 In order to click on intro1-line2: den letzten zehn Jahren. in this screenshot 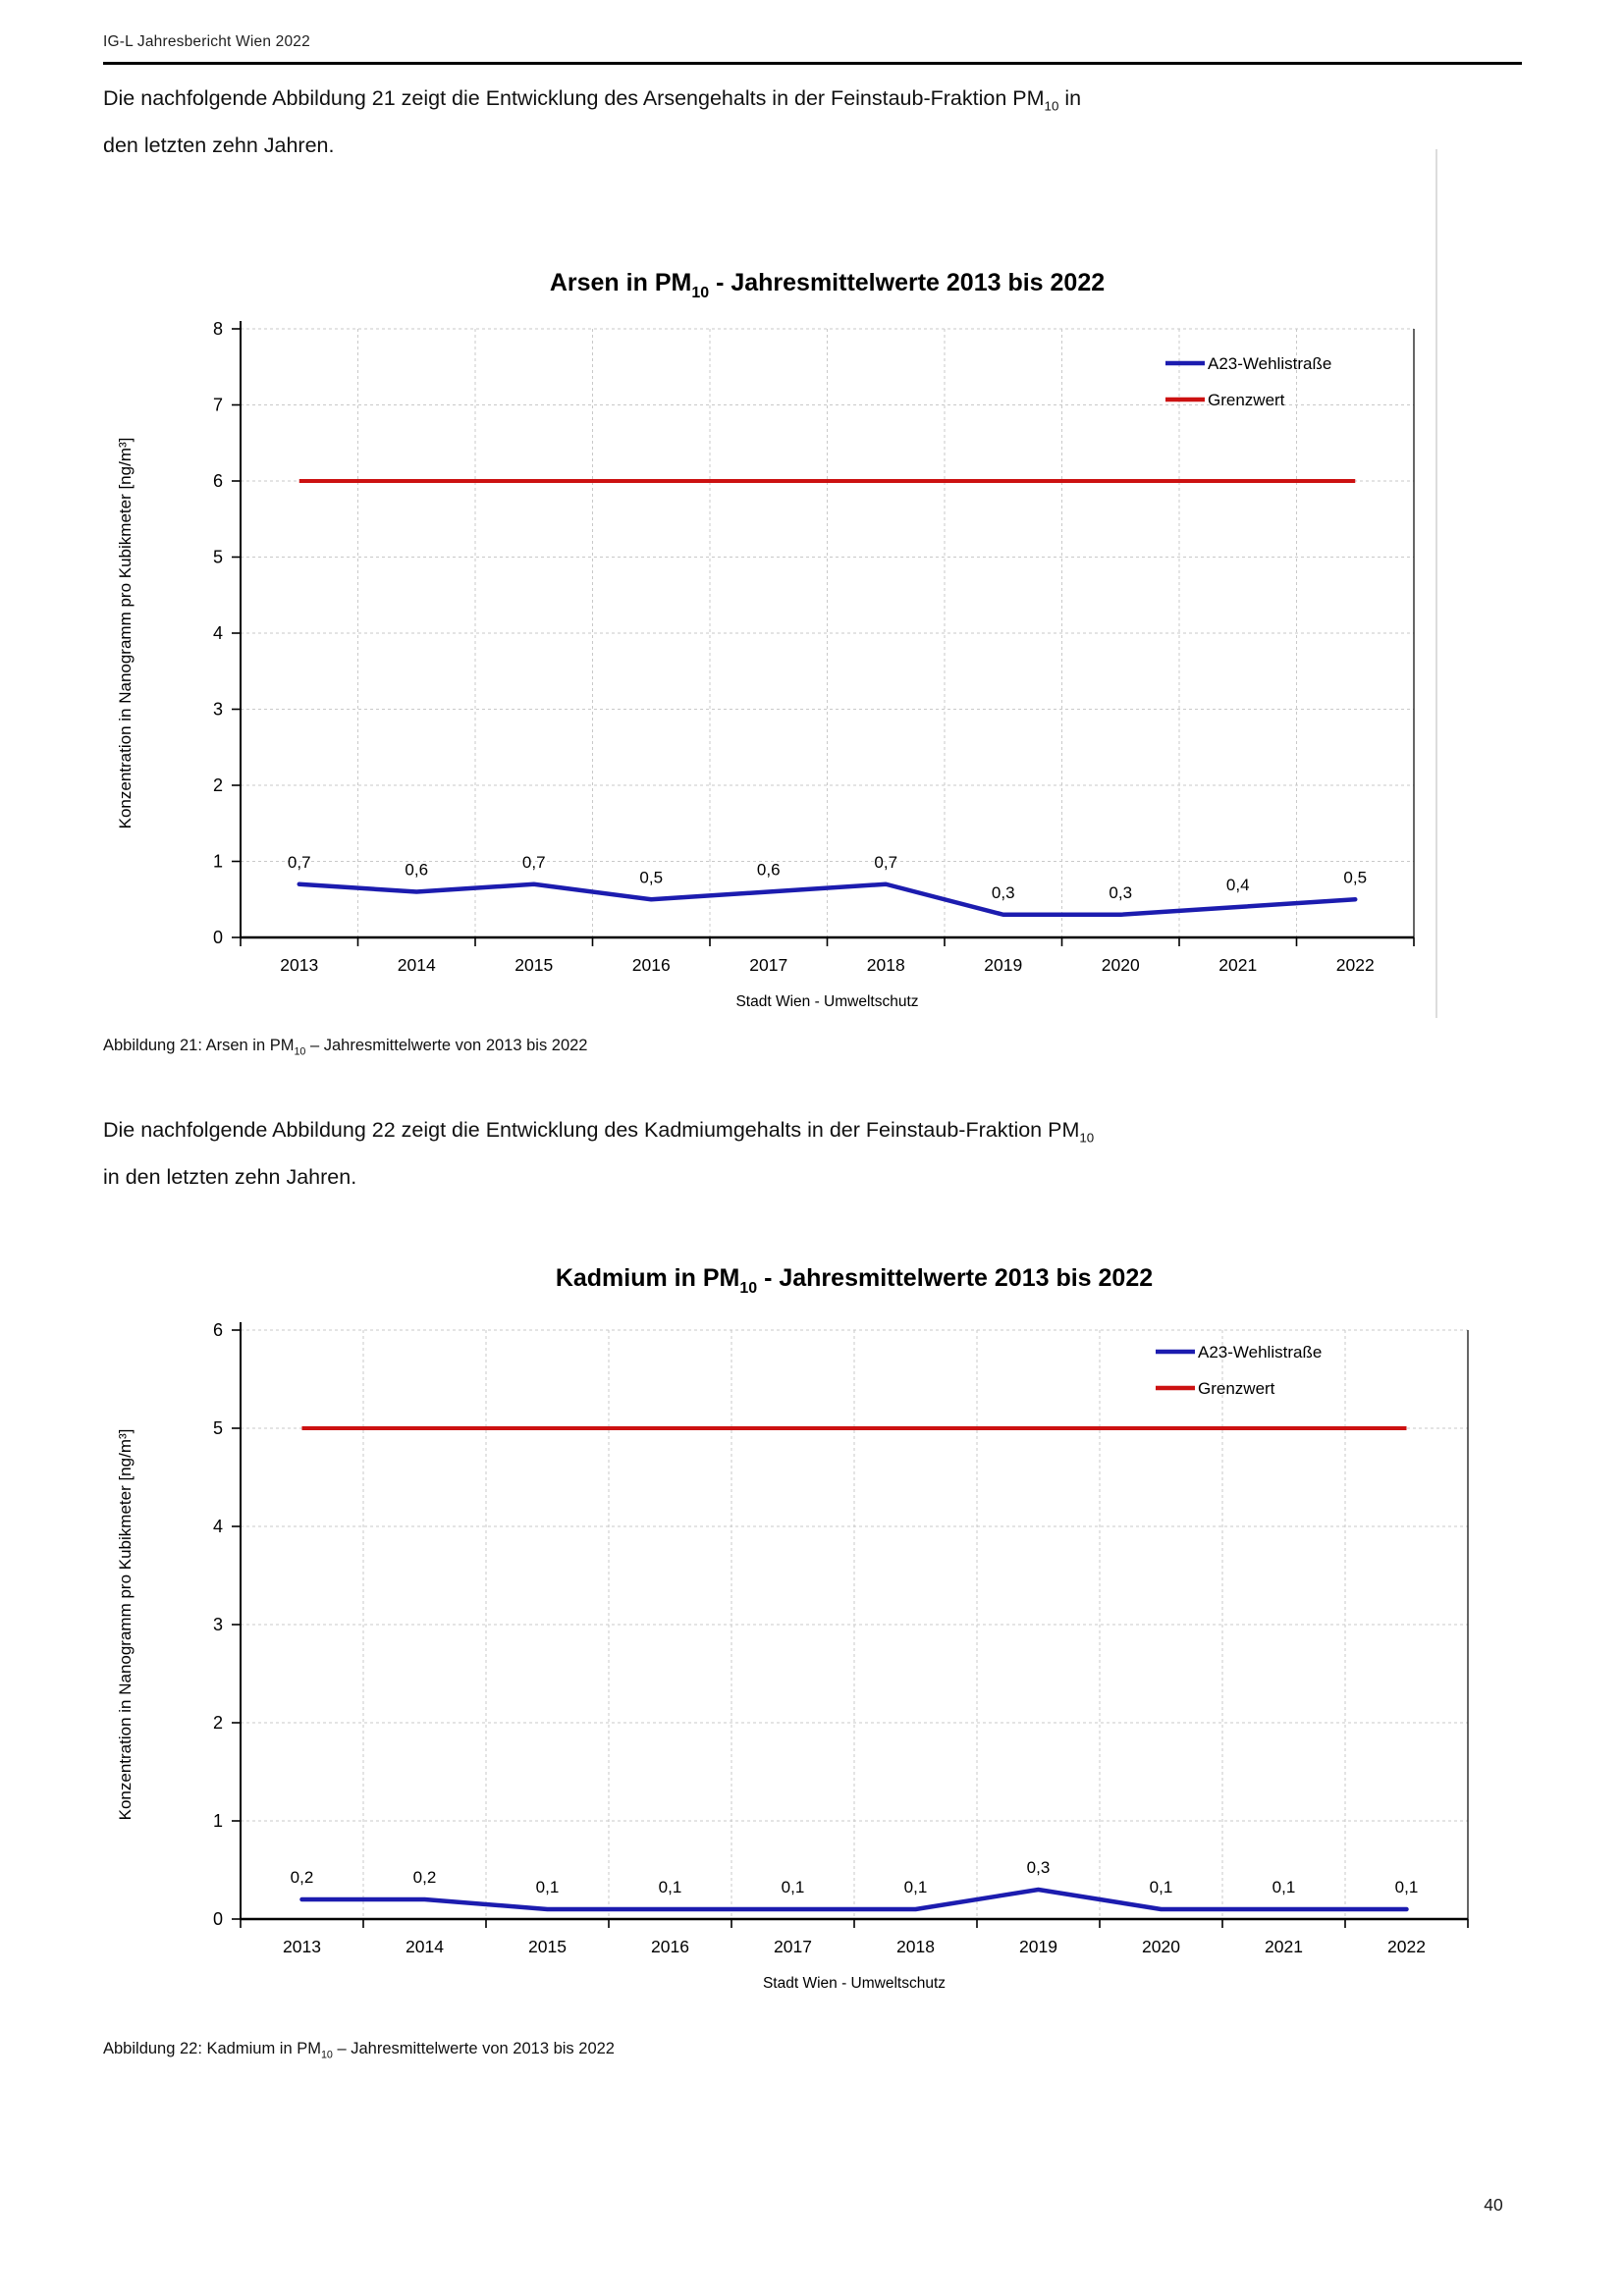, I will do `click(219, 146)`.